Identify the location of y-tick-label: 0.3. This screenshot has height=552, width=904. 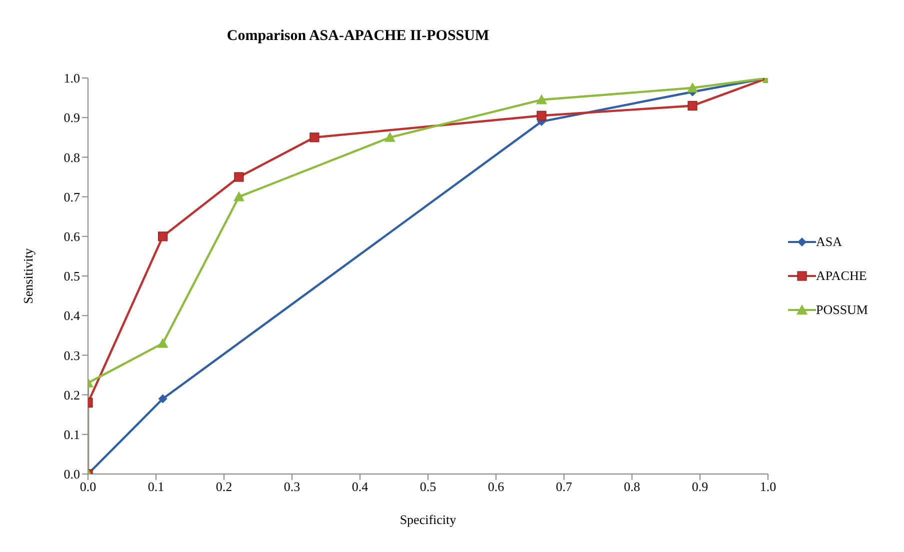
(72, 355).